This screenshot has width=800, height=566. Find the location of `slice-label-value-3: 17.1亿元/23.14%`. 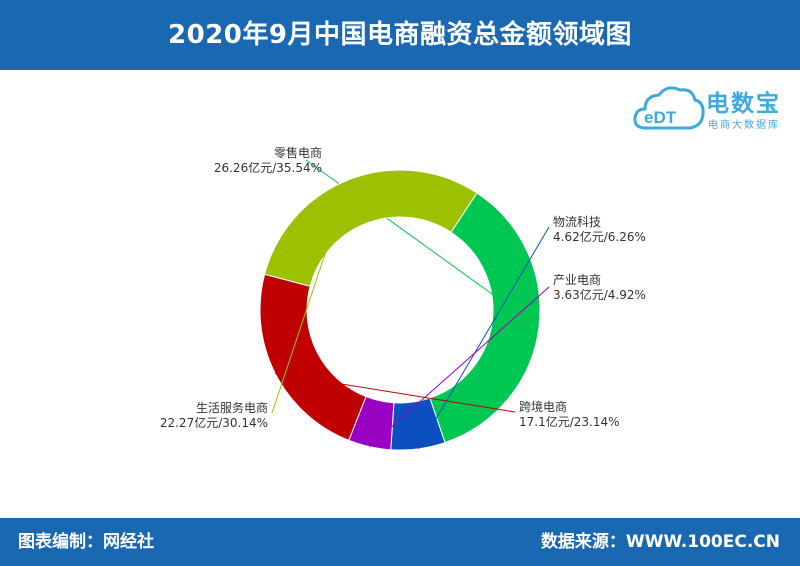

slice-label-value-3: 17.1亿元/23.14% is located at coordinates (569, 421).